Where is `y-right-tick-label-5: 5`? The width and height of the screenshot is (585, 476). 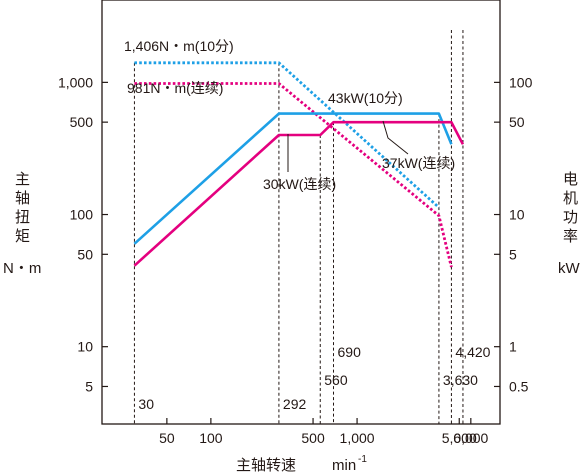
y-right-tick-label-5: 5 is located at coordinates (513, 254).